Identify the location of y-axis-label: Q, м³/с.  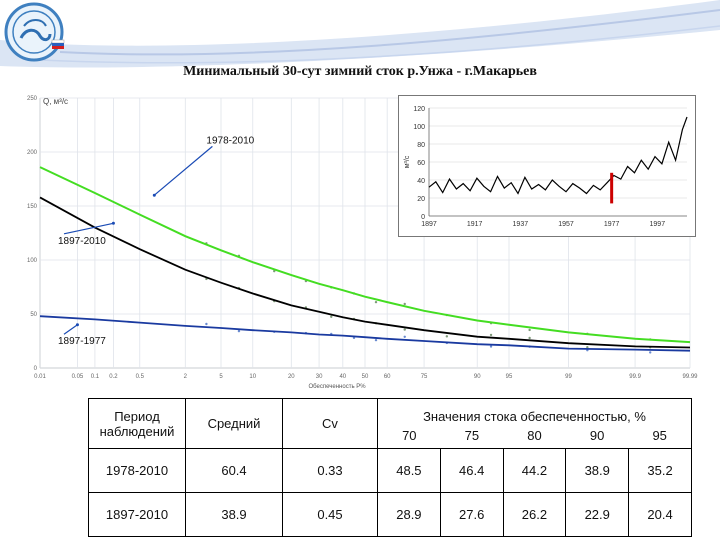
(55, 101).